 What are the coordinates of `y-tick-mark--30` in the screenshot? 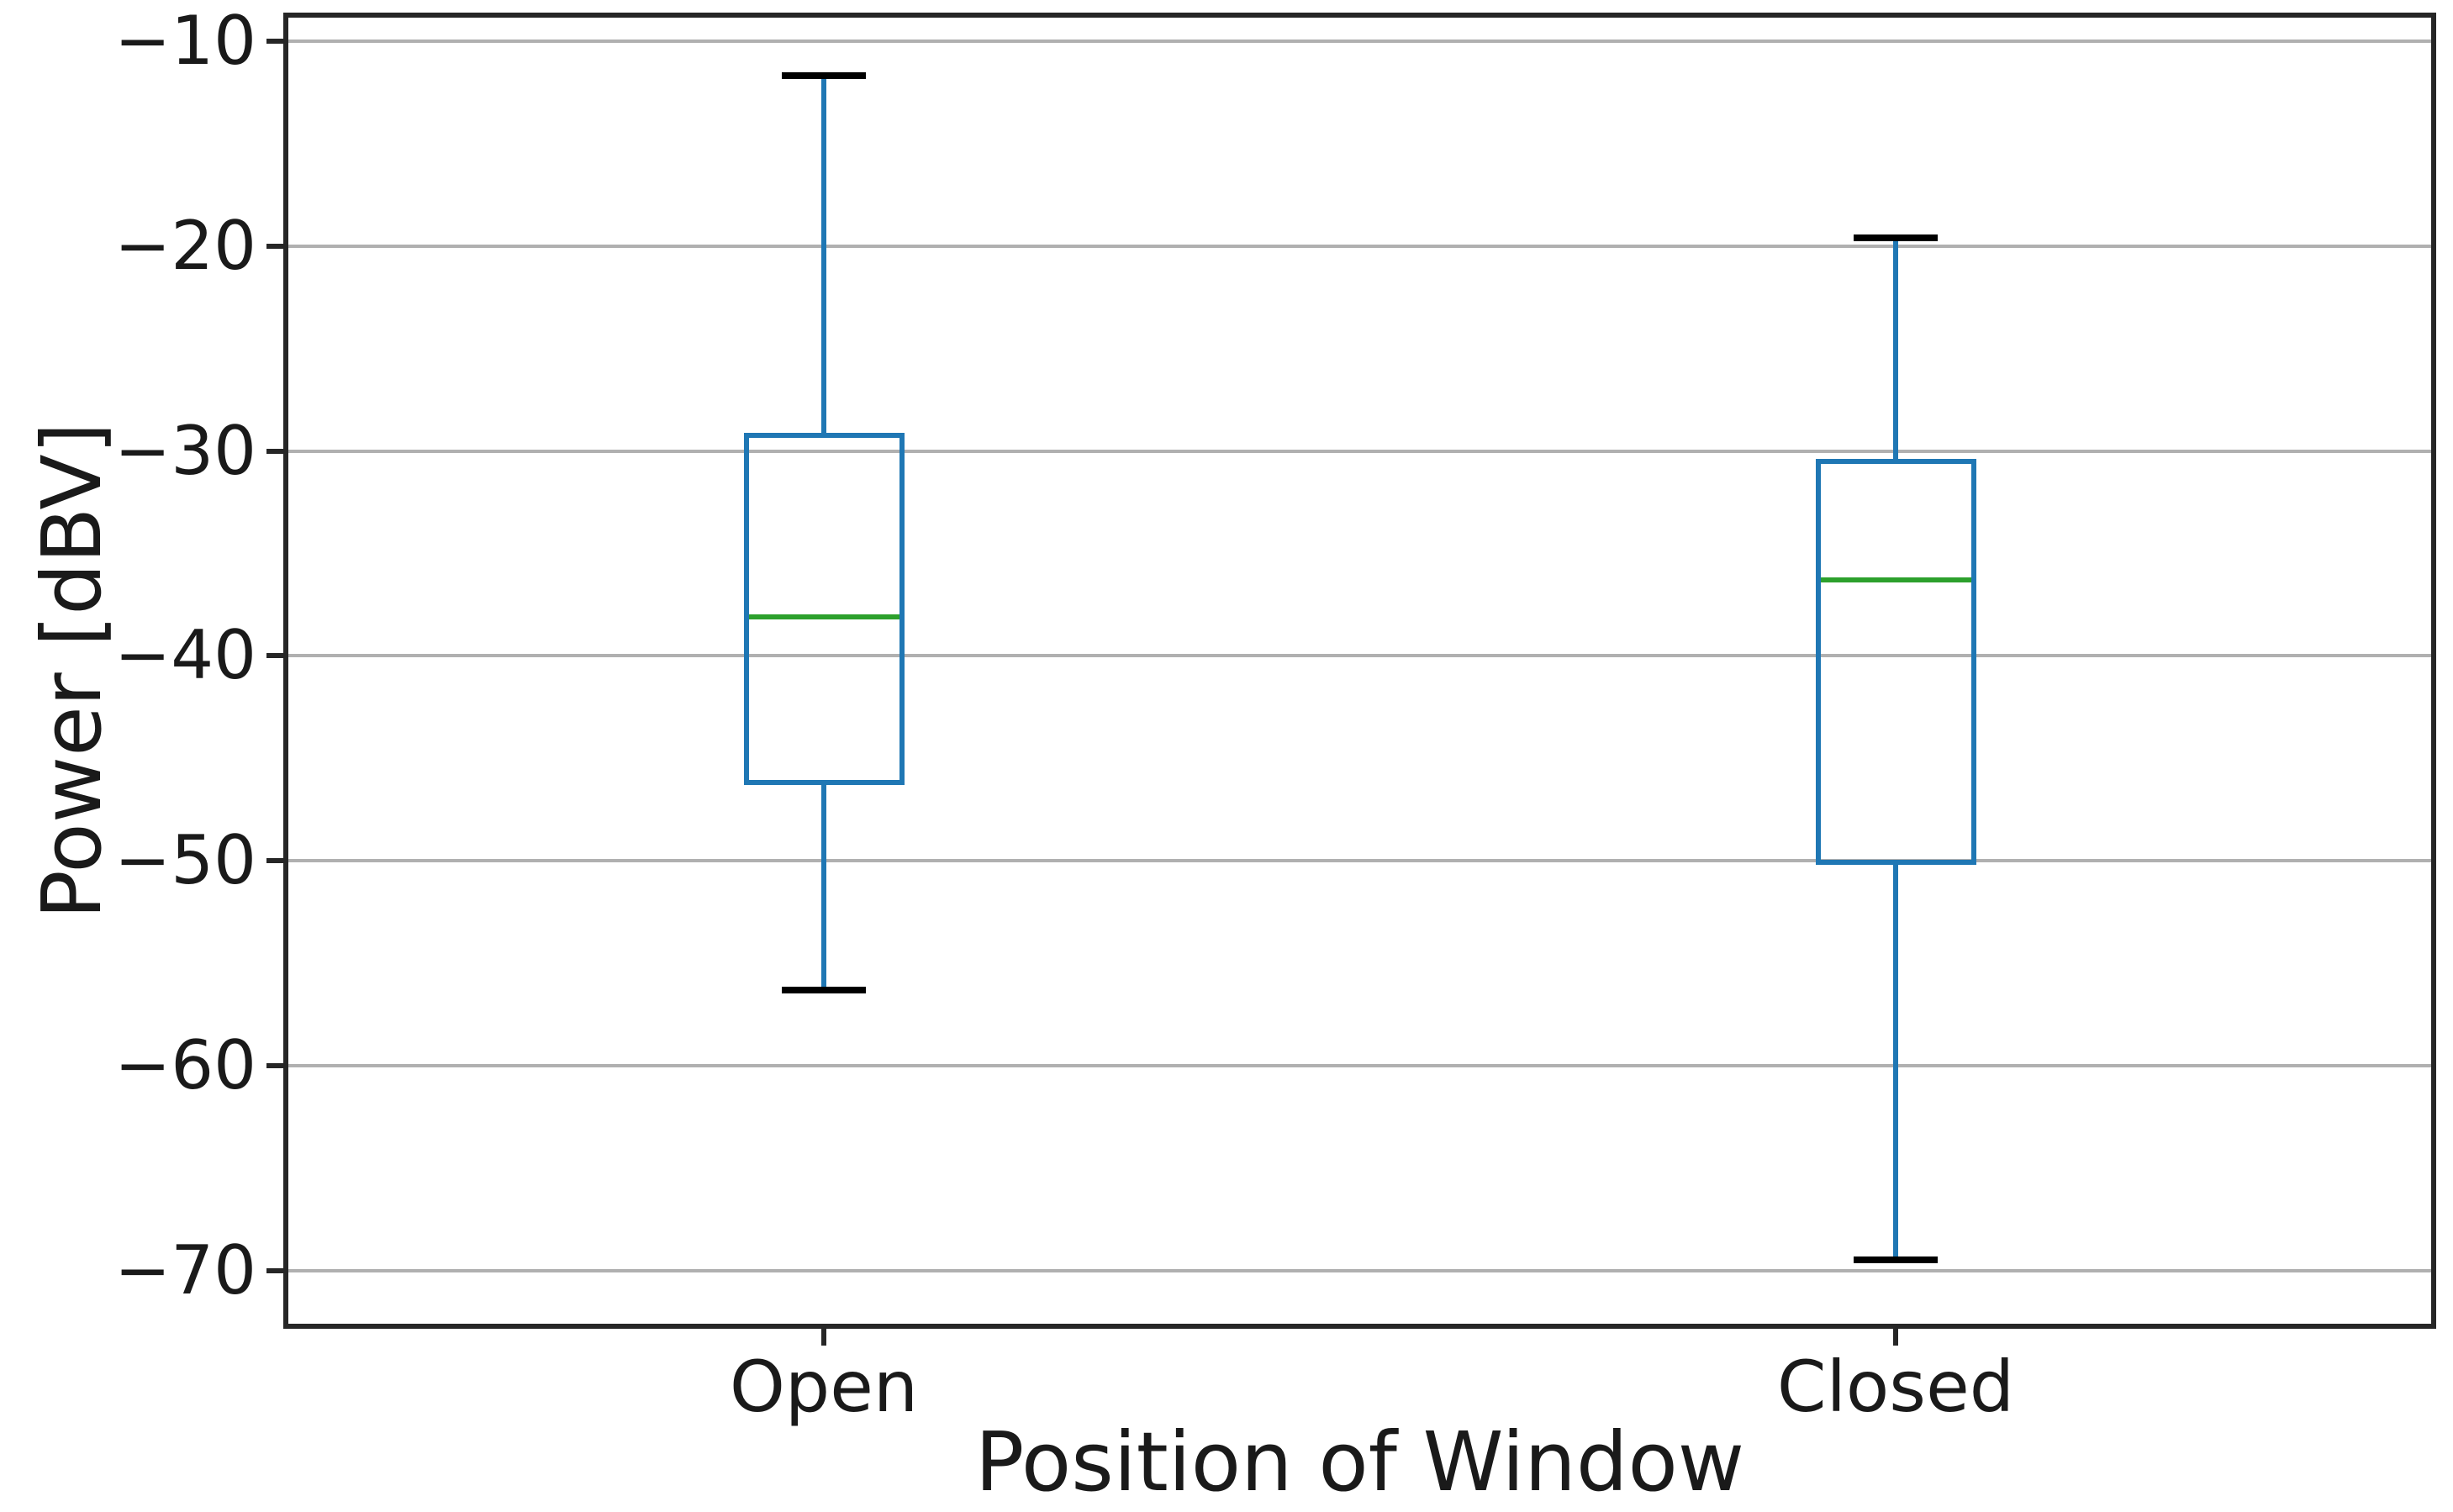 It's located at (274, 451).